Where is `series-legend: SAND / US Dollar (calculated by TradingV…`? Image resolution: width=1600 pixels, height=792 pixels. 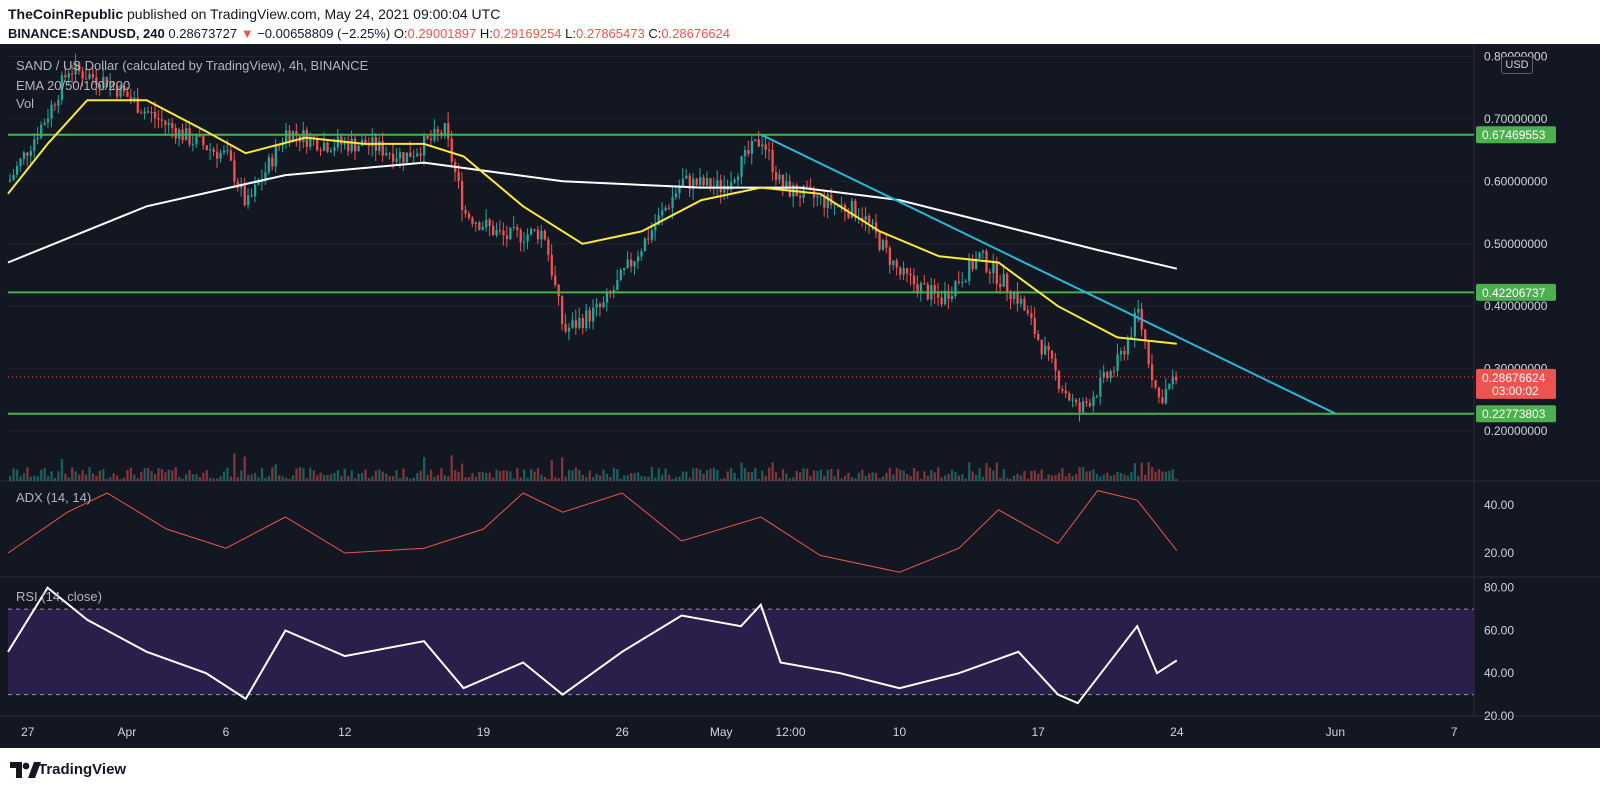
series-legend: SAND / US Dollar (calculated by TradingV… is located at coordinates (192, 65).